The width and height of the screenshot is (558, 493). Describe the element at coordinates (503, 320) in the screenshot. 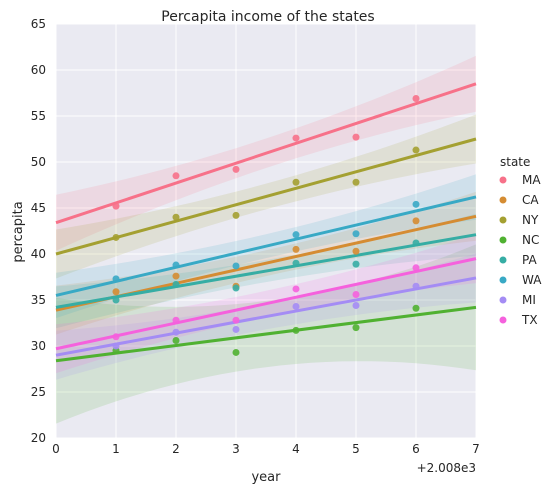

I see `legend-marker-tx` at that location.